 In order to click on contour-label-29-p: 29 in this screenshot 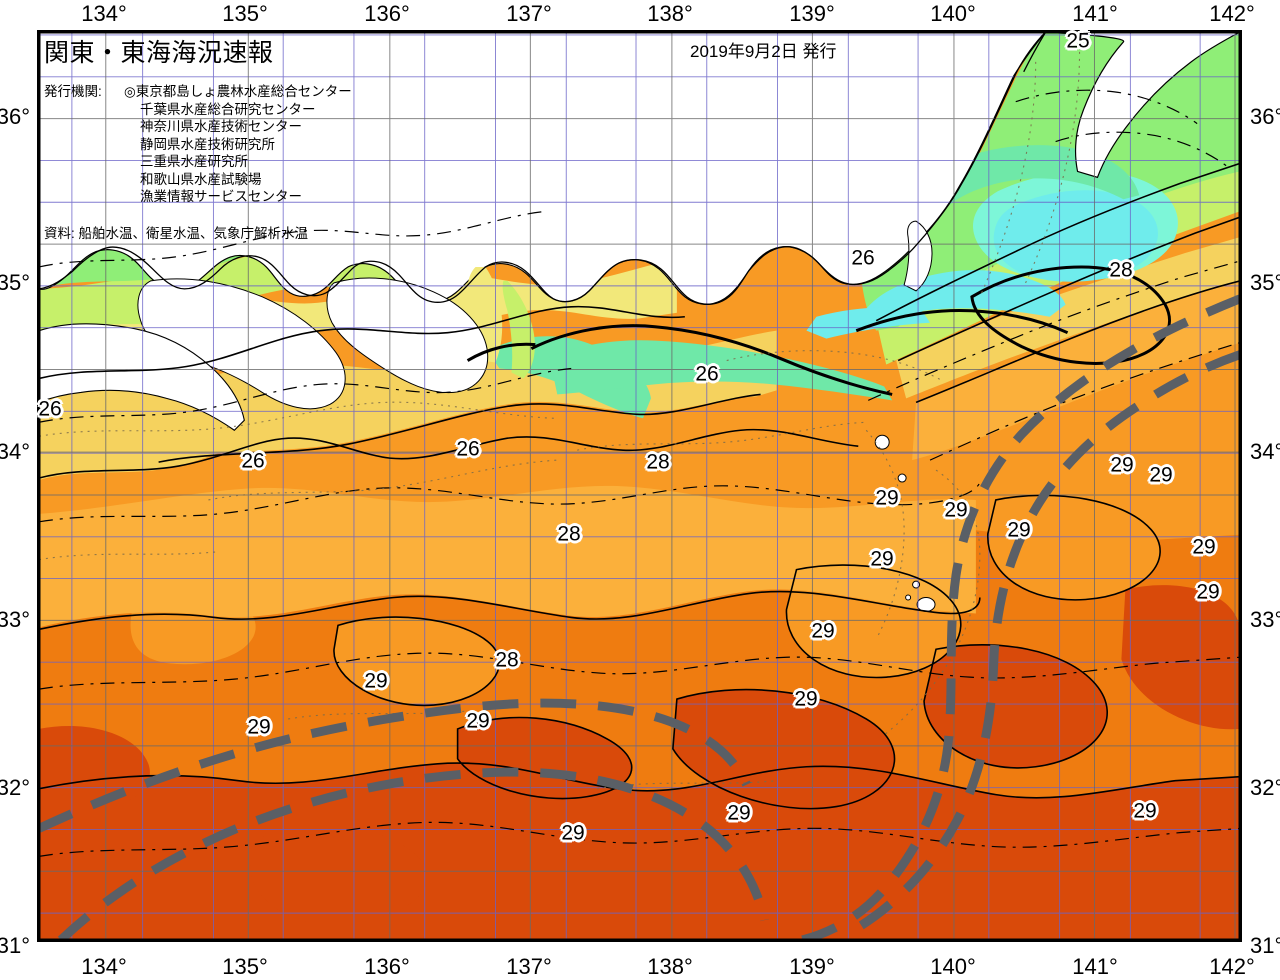, I will do `click(1145, 811)`.